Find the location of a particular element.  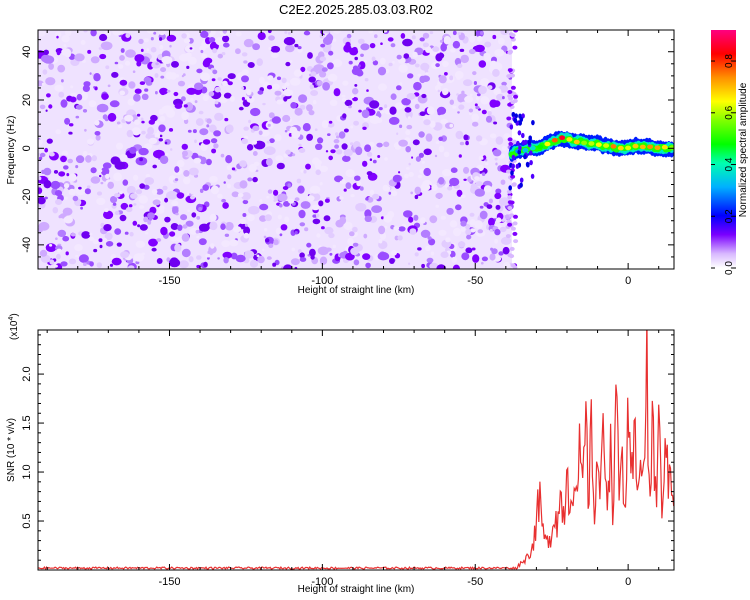

signal-ridge-core is located at coordinates (591, 143).